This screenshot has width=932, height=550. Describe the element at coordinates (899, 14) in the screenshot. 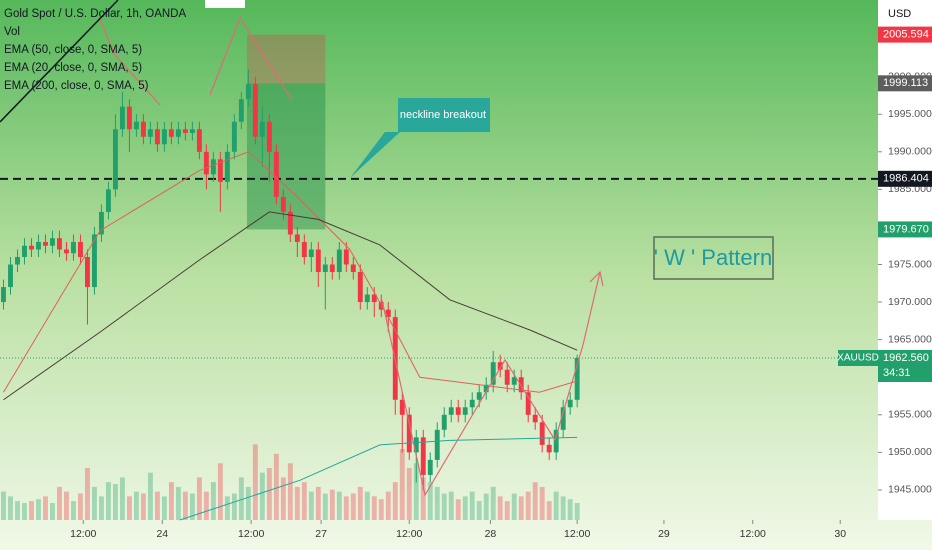

I see `currency-label: USD` at that location.